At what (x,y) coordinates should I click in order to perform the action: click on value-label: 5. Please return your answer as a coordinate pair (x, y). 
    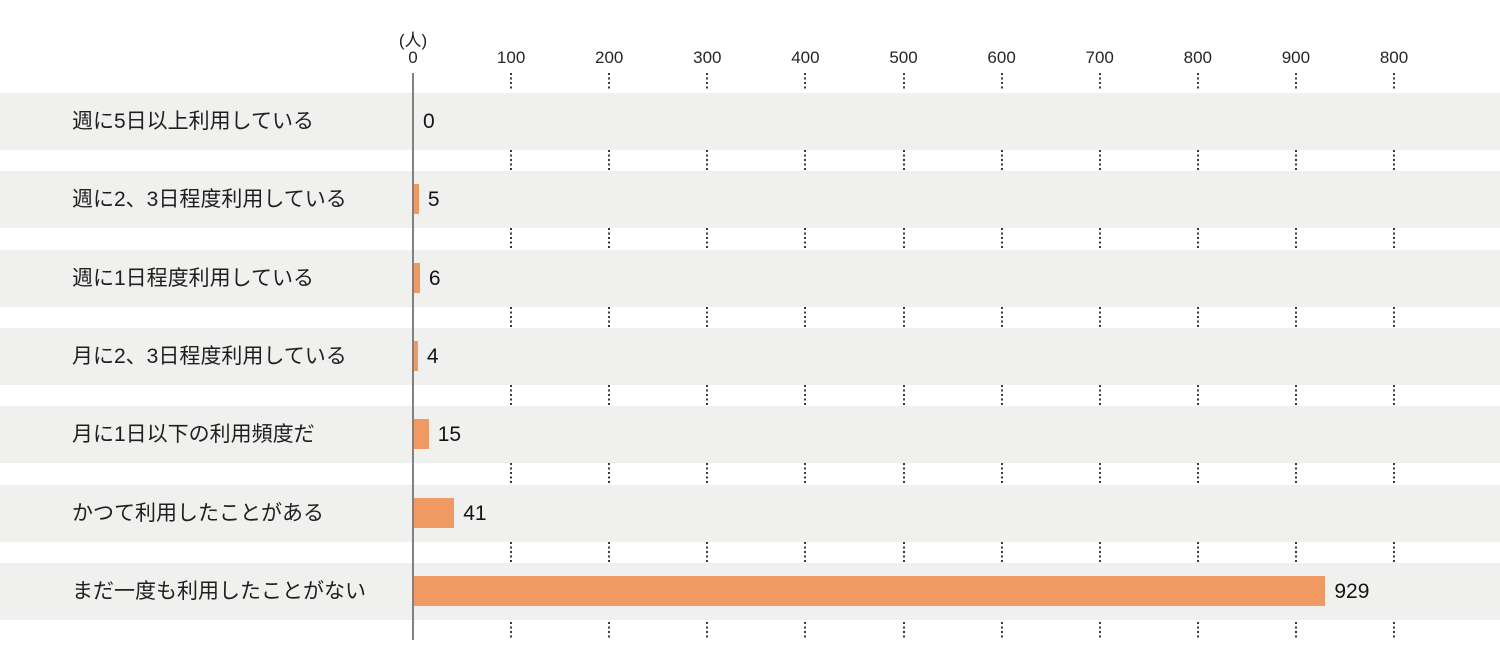
    Looking at the image, I should click on (433, 199).